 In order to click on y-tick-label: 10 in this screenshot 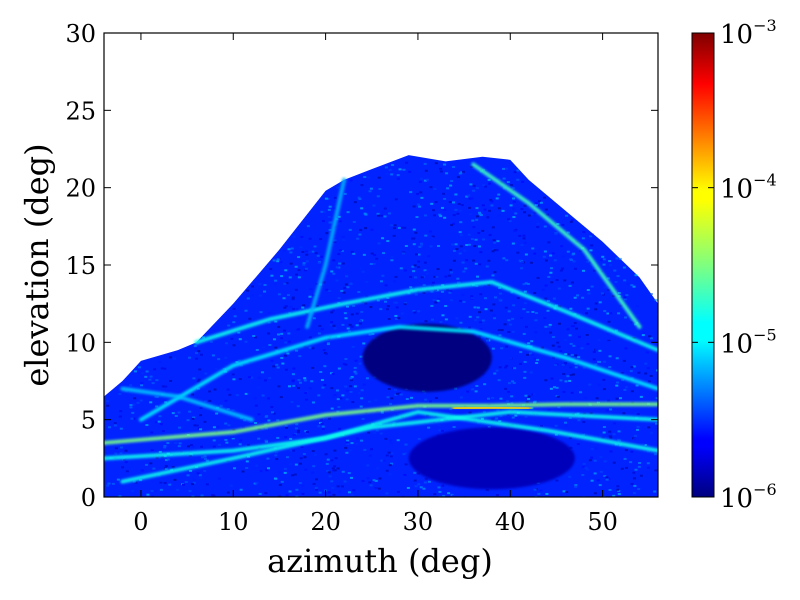, I will do `click(80, 343)`.